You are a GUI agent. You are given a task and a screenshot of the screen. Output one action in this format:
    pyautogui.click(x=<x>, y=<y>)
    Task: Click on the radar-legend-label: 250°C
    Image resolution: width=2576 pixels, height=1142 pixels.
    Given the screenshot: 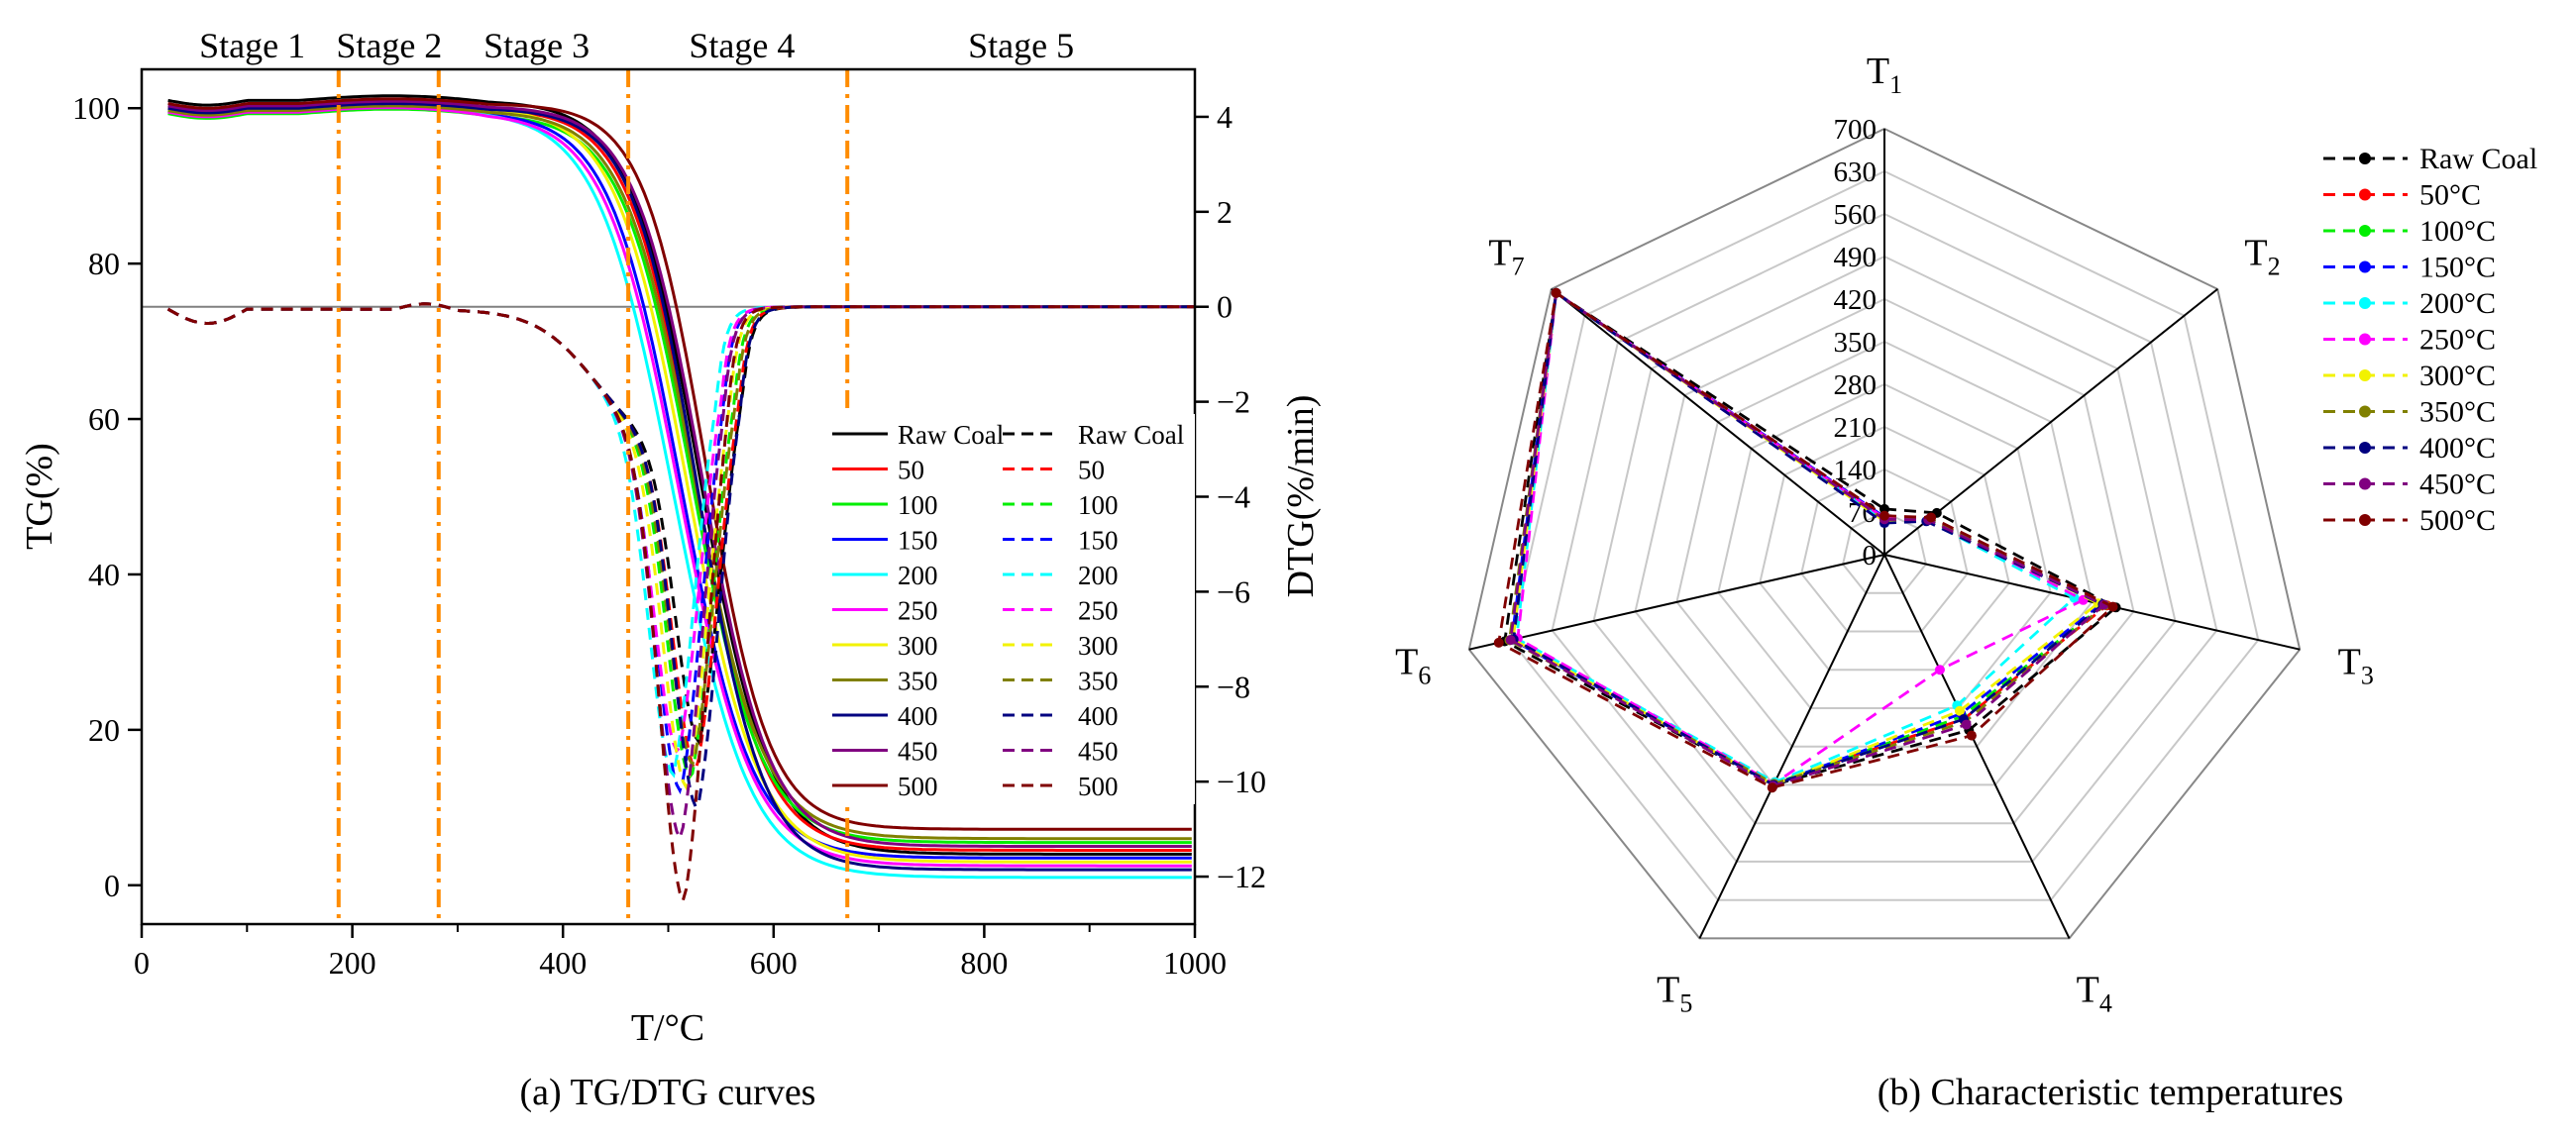 What is the action you would take?
    pyautogui.click(x=2457, y=340)
    